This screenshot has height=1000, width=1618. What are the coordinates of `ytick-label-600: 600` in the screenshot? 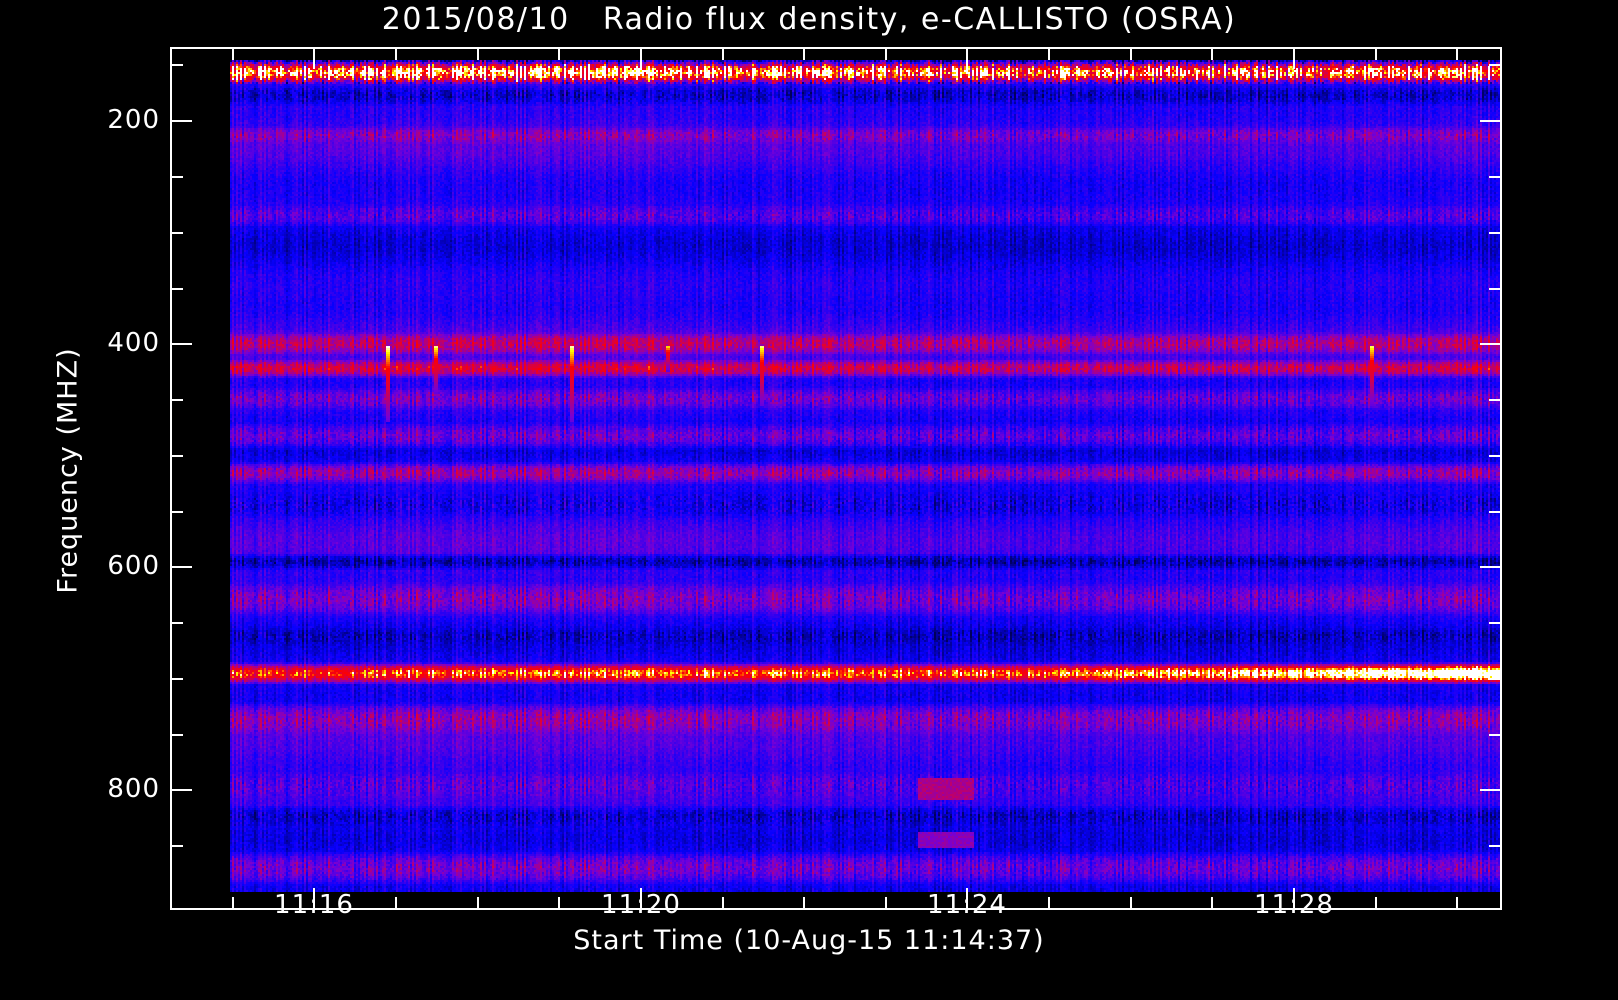 It's located at (133, 566).